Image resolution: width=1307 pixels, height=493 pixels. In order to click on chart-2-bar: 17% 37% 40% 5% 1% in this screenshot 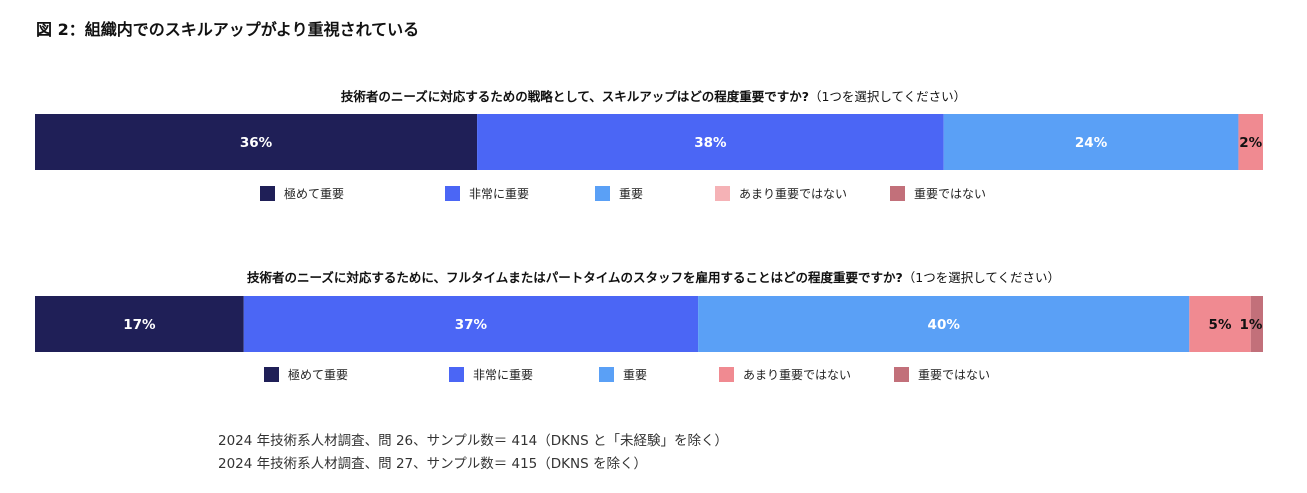, I will do `click(649, 324)`.